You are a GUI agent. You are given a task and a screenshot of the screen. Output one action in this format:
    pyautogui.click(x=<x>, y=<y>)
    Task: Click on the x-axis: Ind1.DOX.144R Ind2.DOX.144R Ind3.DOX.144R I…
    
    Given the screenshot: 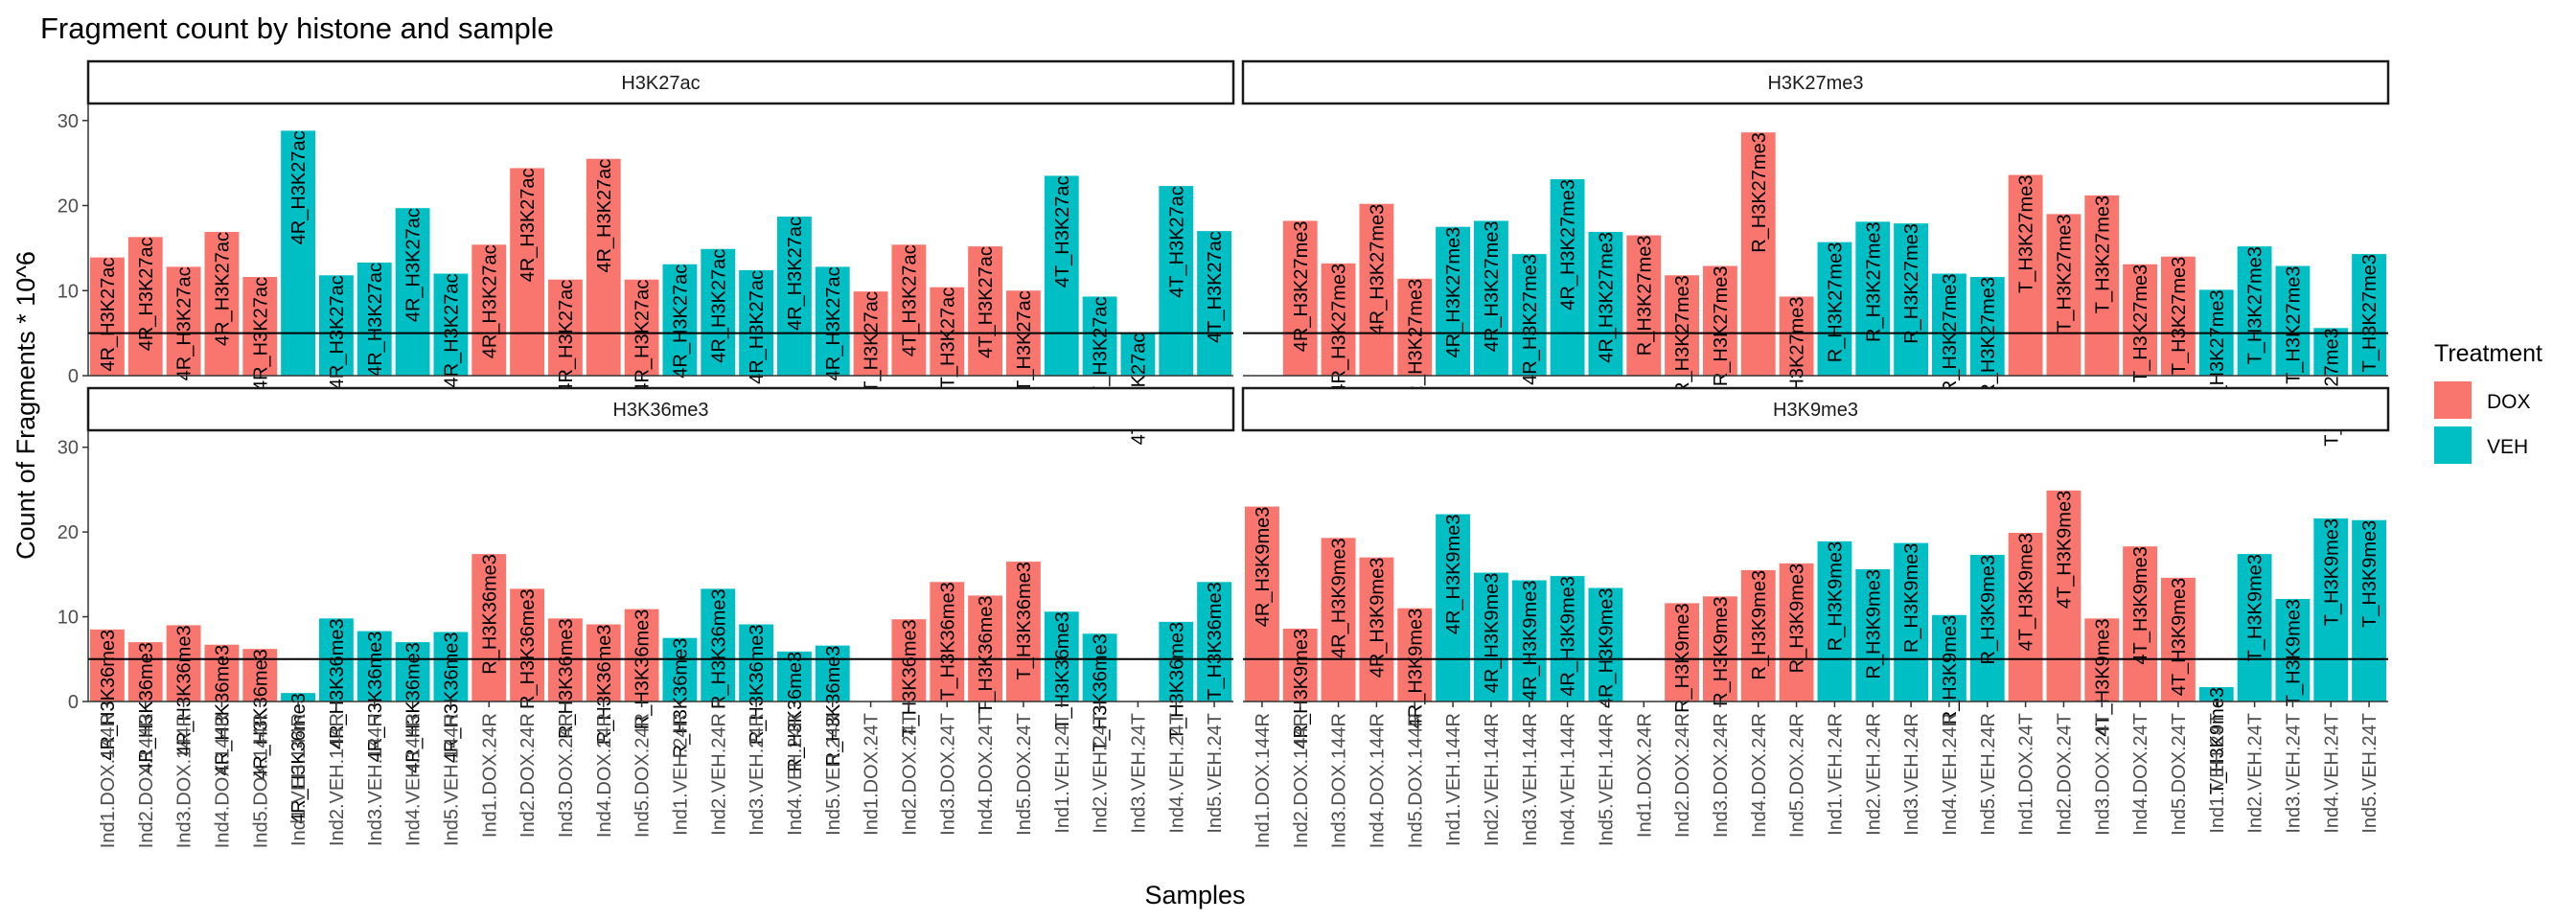 What is the action you would take?
    pyautogui.click(x=1239, y=775)
    